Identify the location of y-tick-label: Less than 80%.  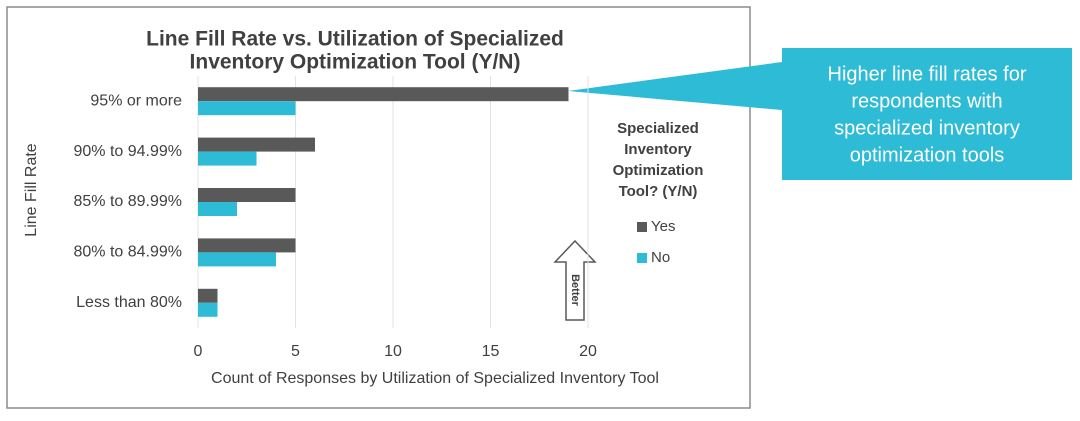
(129, 302).